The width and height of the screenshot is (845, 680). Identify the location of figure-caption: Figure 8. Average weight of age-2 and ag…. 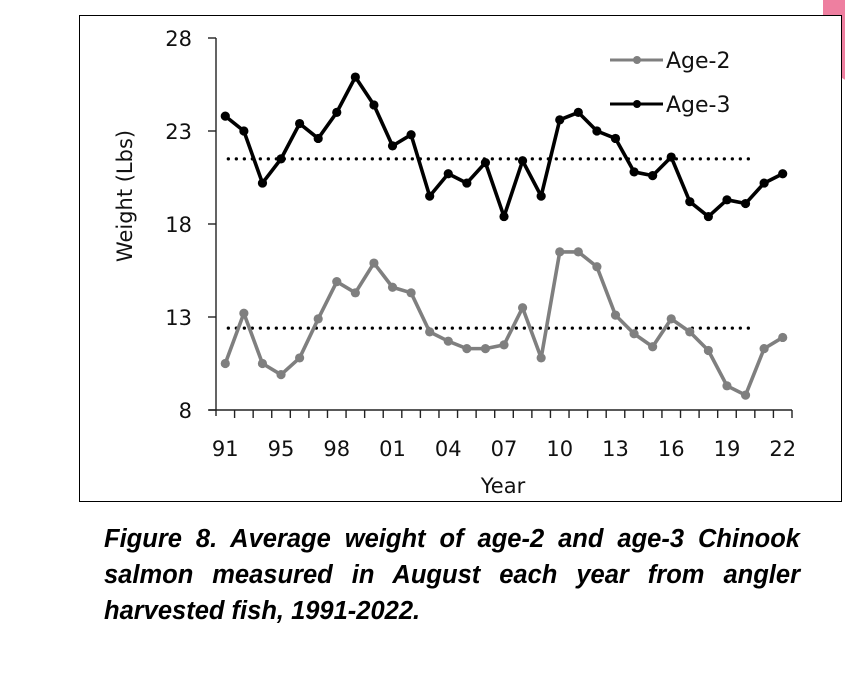
(452, 575).